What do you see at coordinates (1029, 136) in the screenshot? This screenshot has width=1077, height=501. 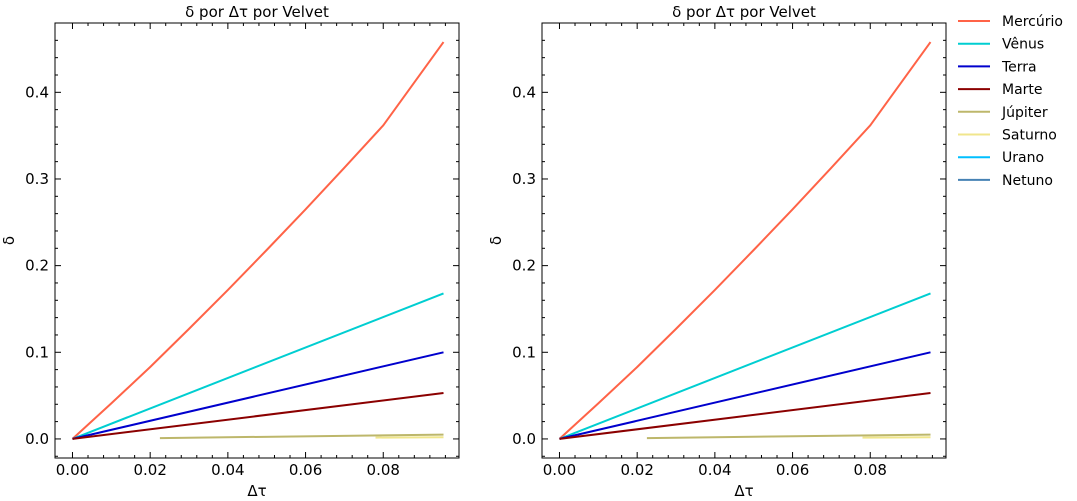 I see `legend-label: Saturno` at bounding box center [1029, 136].